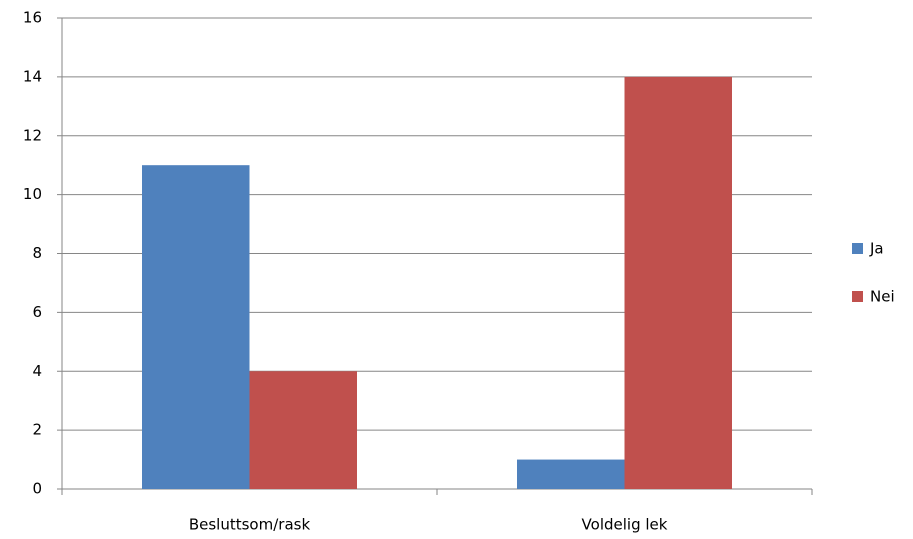 This screenshot has height=539, width=913. What do you see at coordinates (32, 194) in the screenshot?
I see `y-tick-label: 10` at bounding box center [32, 194].